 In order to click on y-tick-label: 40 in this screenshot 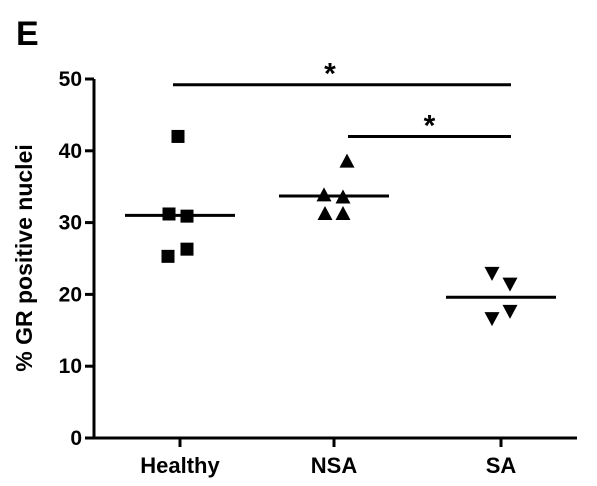, I will do `click(70, 151)`.